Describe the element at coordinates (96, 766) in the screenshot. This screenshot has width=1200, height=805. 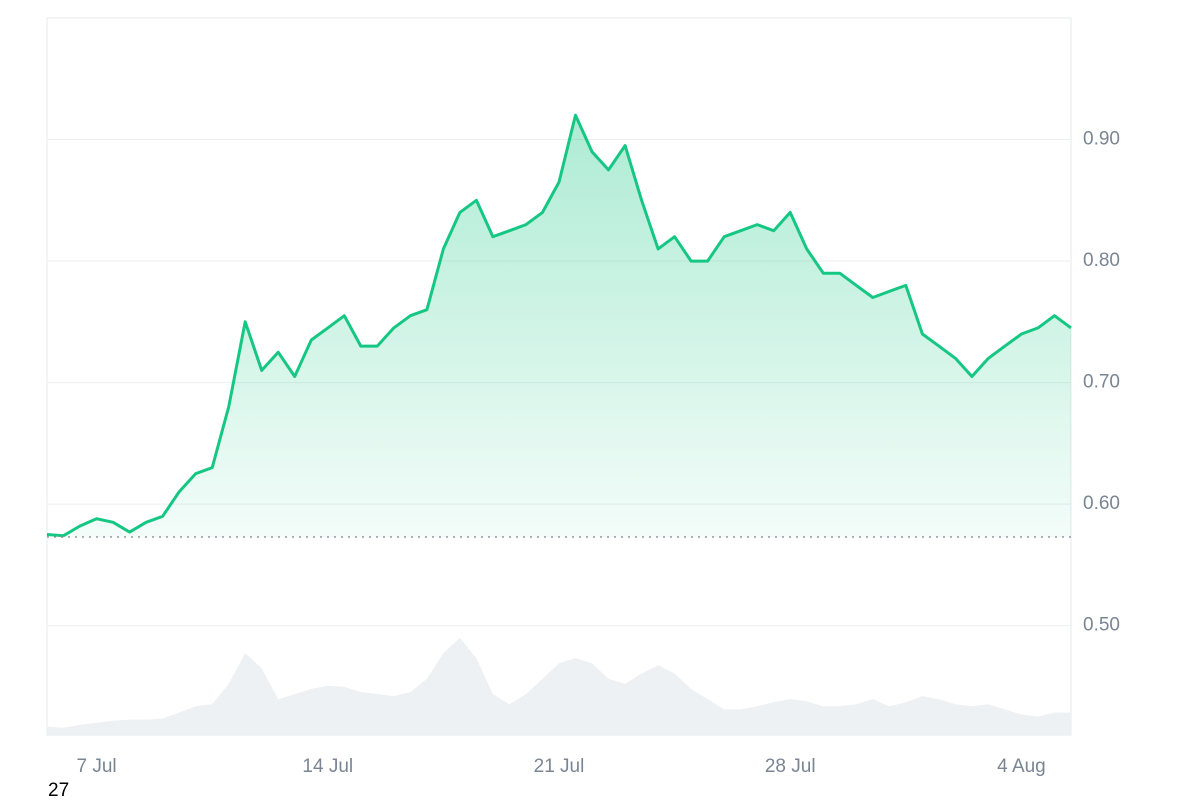
I see `x-tick-label: 7 Jul` at that location.